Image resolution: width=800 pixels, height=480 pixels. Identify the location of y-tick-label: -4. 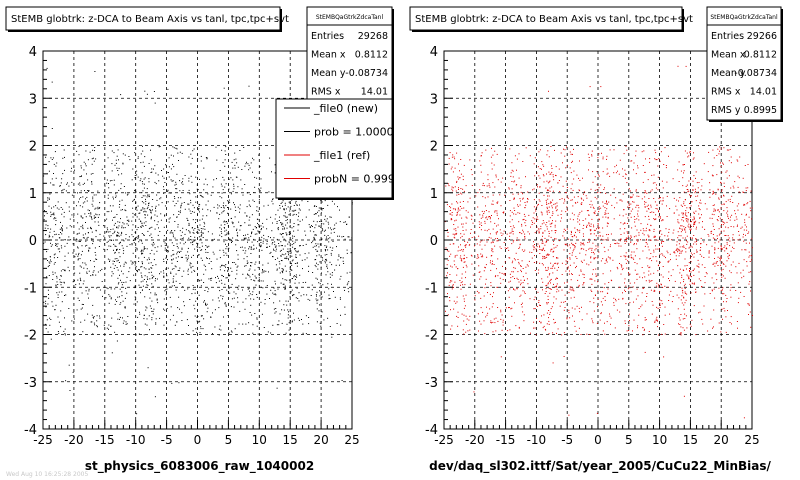
(30, 430).